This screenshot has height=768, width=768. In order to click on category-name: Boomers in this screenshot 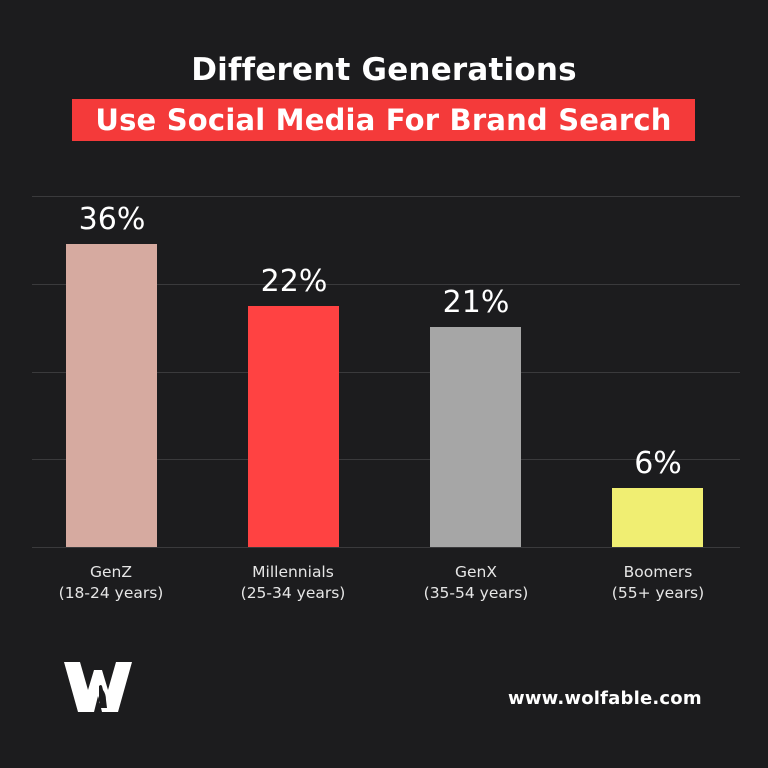, I will do `click(658, 572)`.